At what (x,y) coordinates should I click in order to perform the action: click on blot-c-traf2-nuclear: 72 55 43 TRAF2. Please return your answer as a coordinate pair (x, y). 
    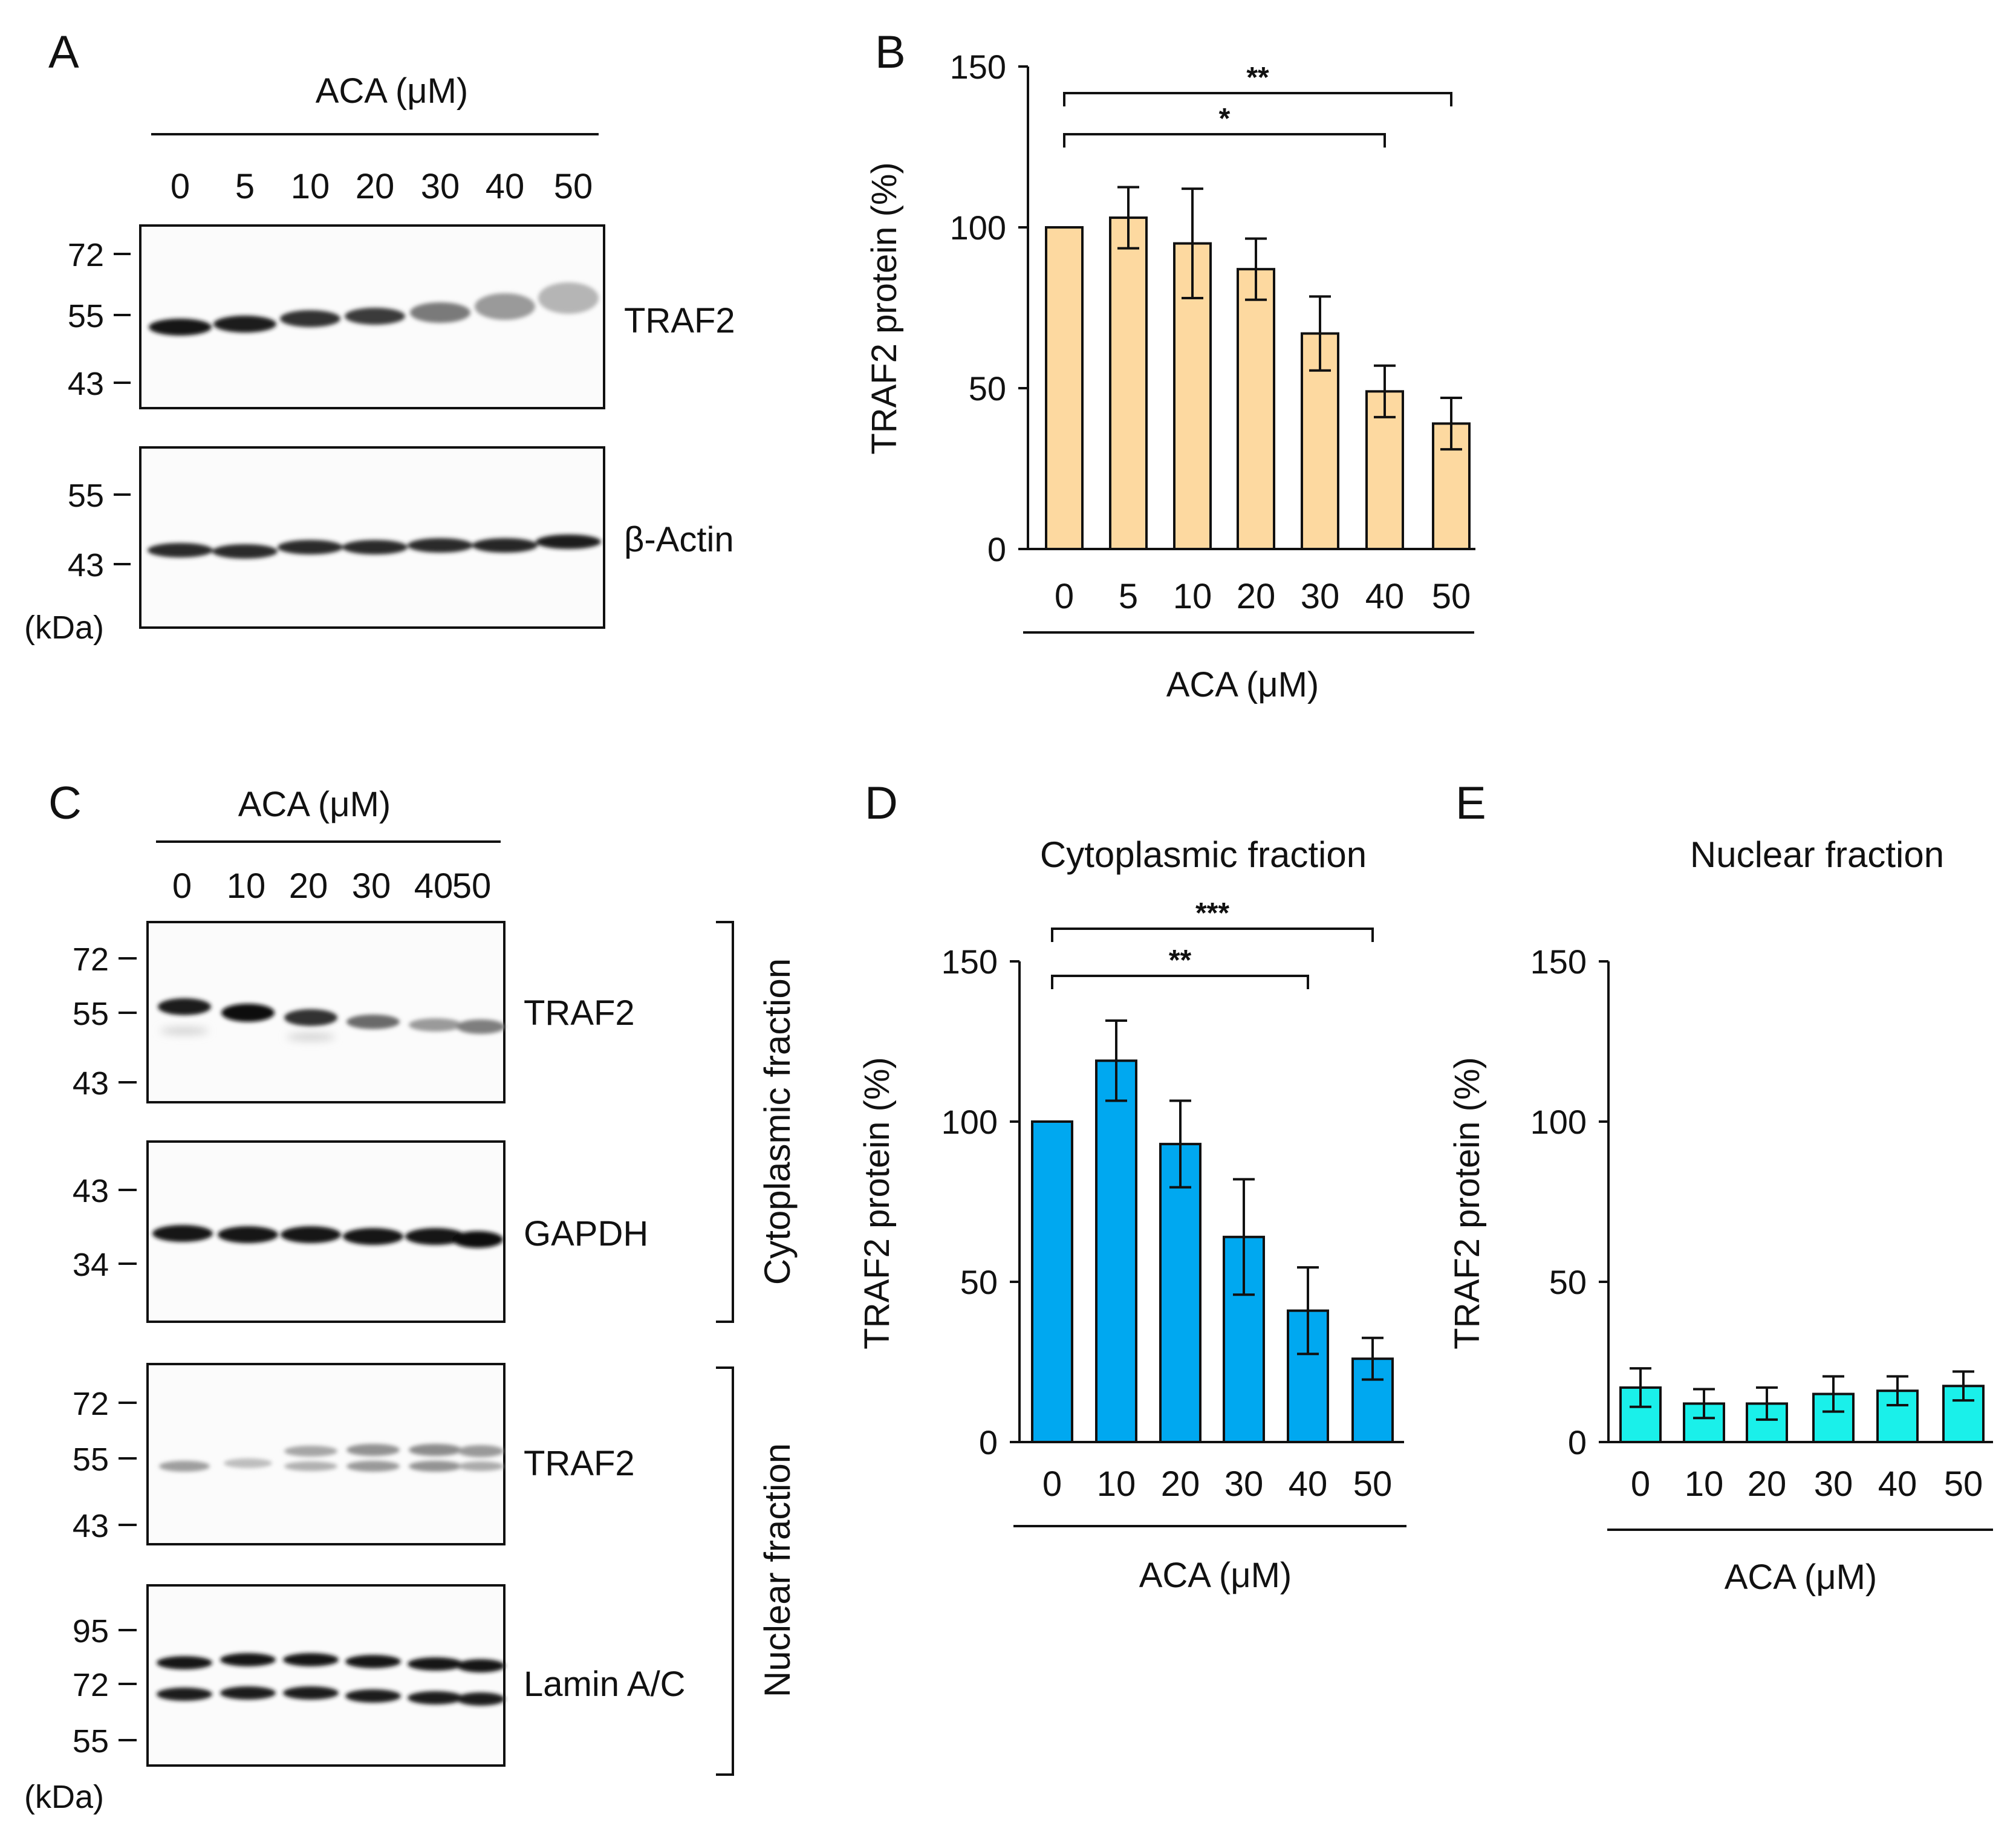
    Looking at the image, I should click on (354, 1454).